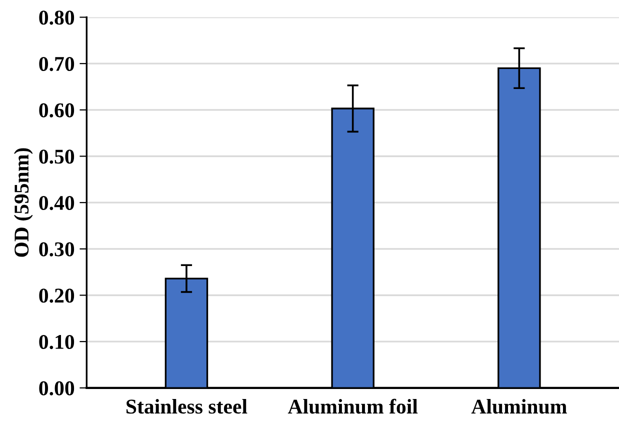  What do you see at coordinates (56, 295) in the screenshot?
I see `y-tick-label: 0.20` at bounding box center [56, 295].